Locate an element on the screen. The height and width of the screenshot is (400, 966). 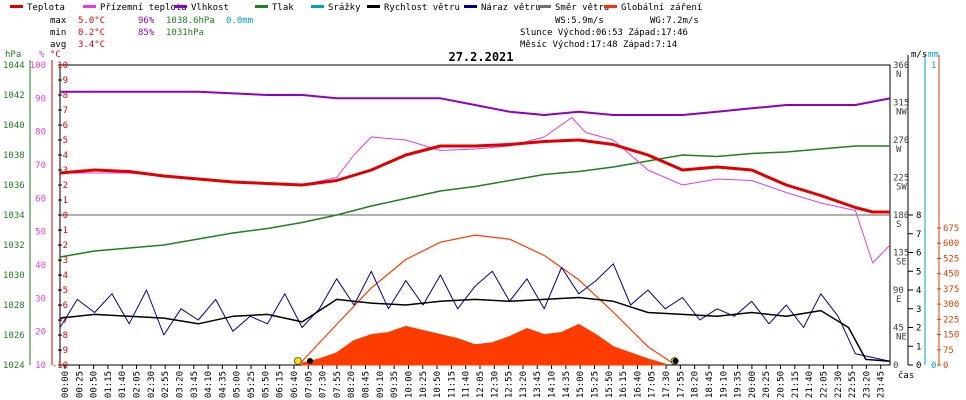
temperature-tick-label: -10 is located at coordinates (60, 366).